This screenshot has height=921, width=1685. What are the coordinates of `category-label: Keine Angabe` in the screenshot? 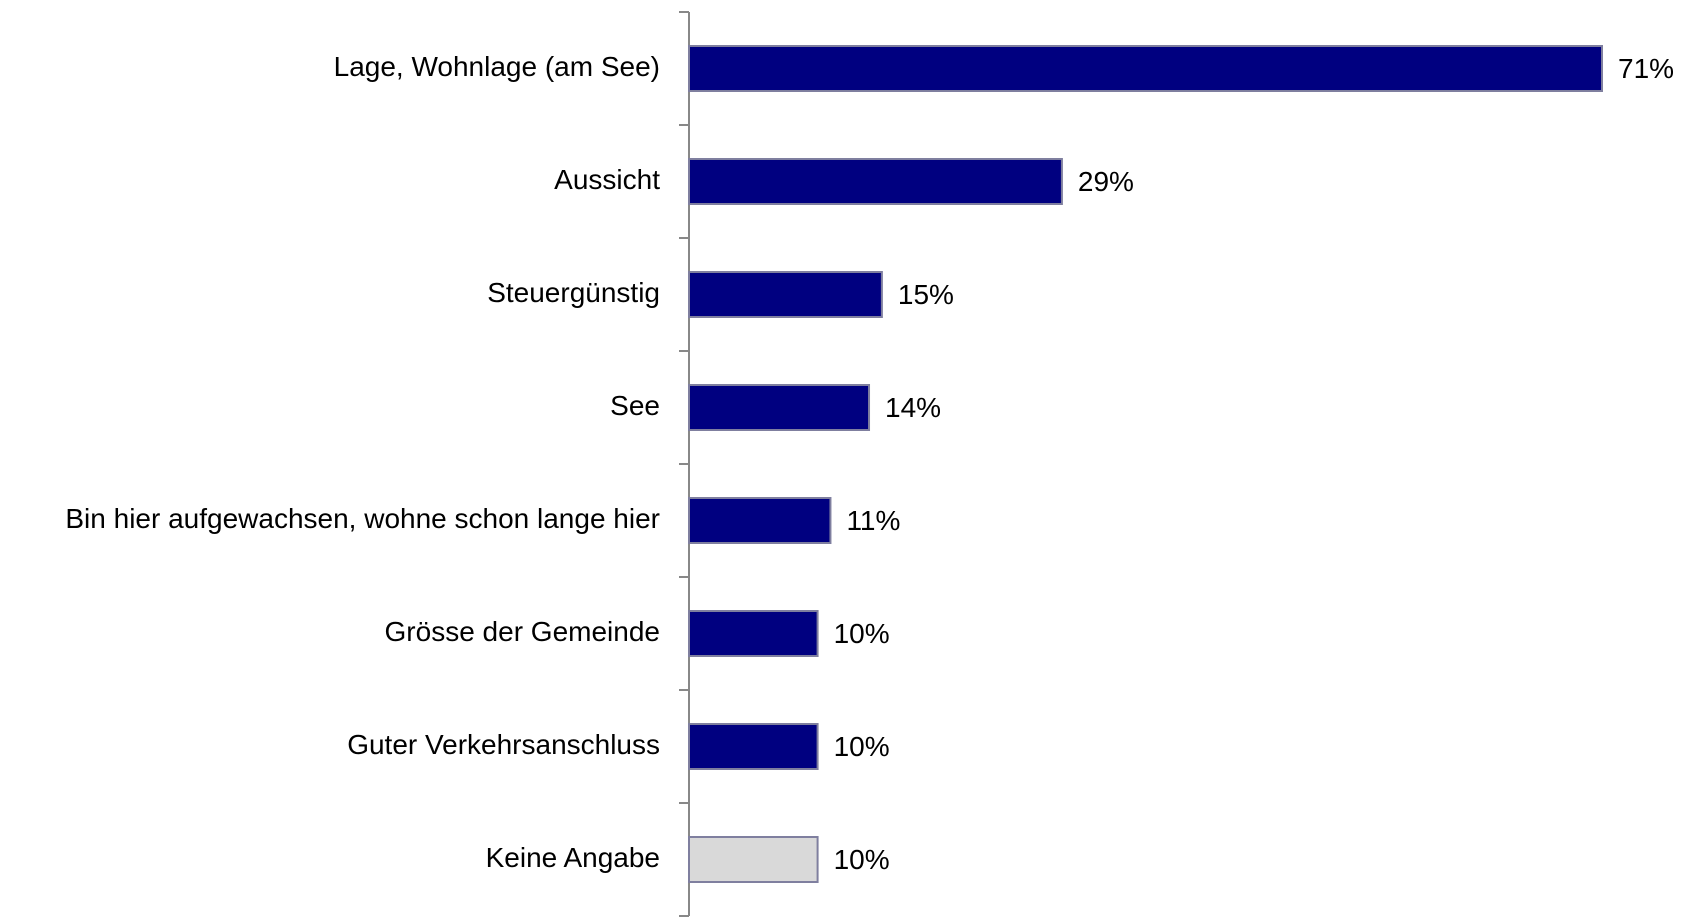 It's located at (573, 857).